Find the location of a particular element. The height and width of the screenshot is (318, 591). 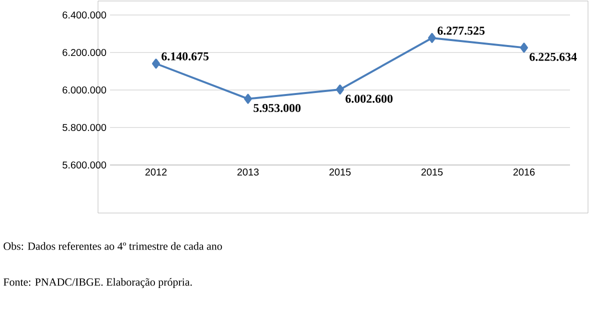

x-tick-label: 2012 is located at coordinates (156, 172).